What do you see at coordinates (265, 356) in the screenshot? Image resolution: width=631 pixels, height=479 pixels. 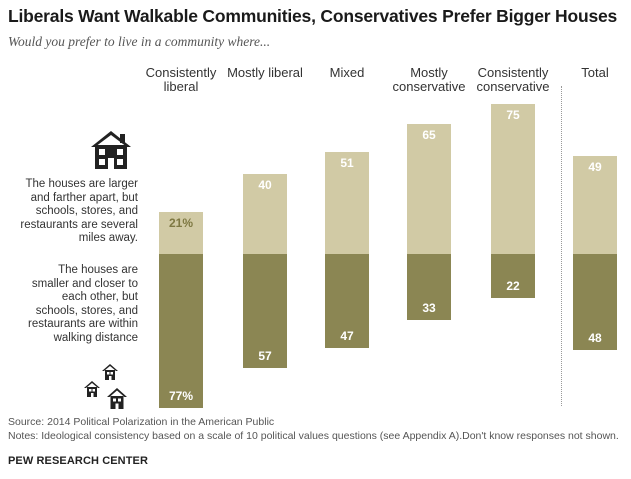 I see `value-label-walkable: 57` at bounding box center [265, 356].